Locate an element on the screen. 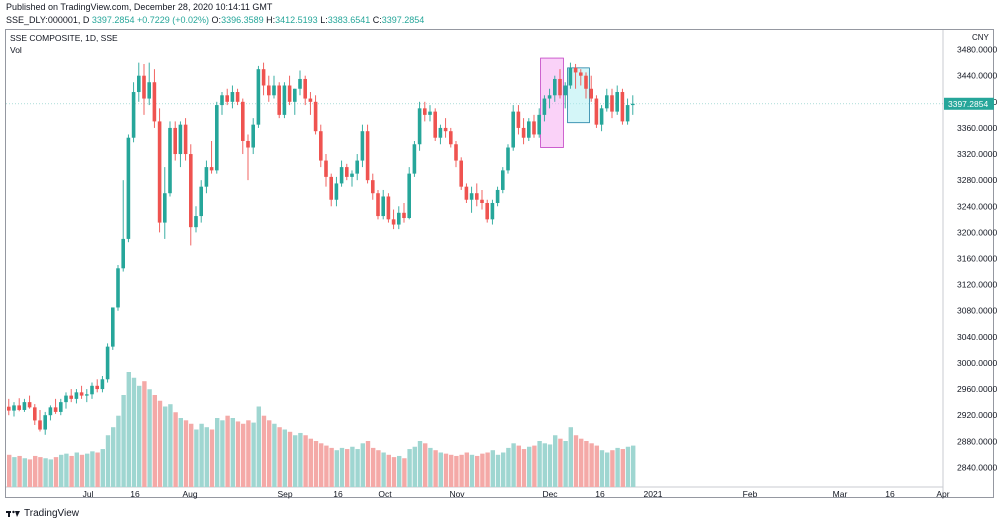 This screenshot has height=527, width=1000. volume-legend: Vol is located at coordinates (16, 50).